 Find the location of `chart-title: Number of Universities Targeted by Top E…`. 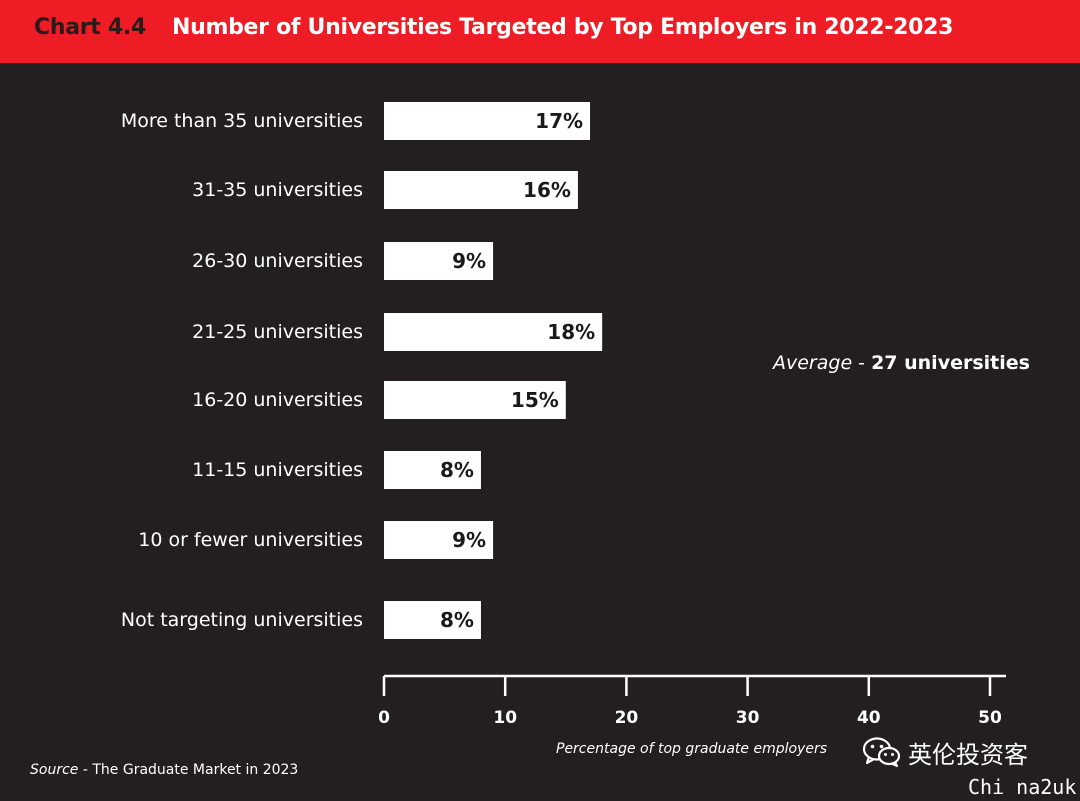

chart-title: Number of Universities Targeted by Top E… is located at coordinates (563, 27).